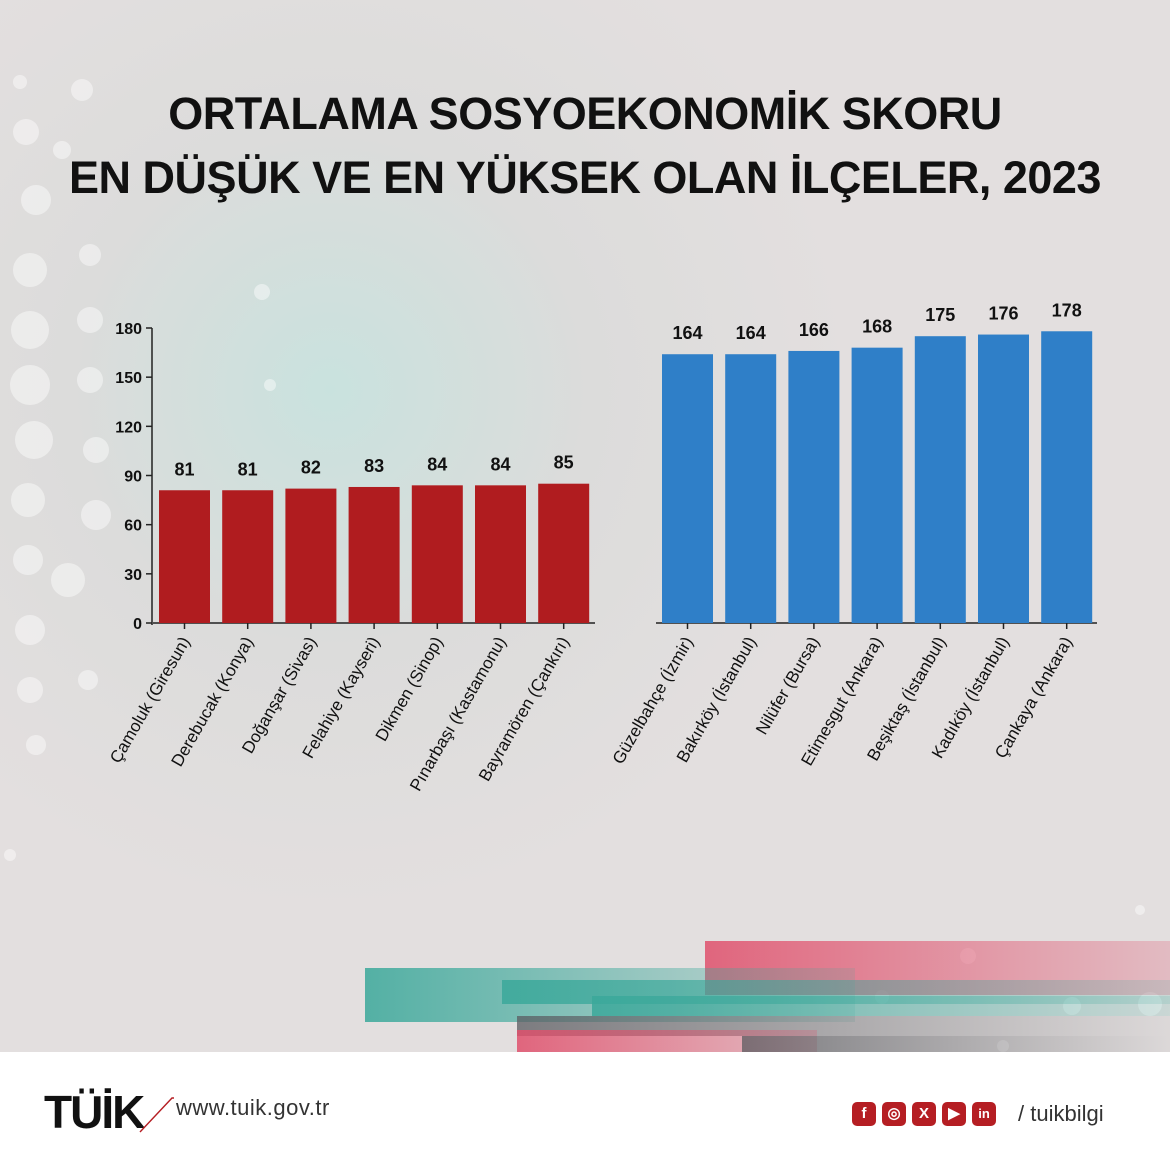 This screenshot has width=1170, height=1166. Describe the element at coordinates (253, 1108) in the screenshot. I see `website-link: www.tuik.gov.tr` at that location.